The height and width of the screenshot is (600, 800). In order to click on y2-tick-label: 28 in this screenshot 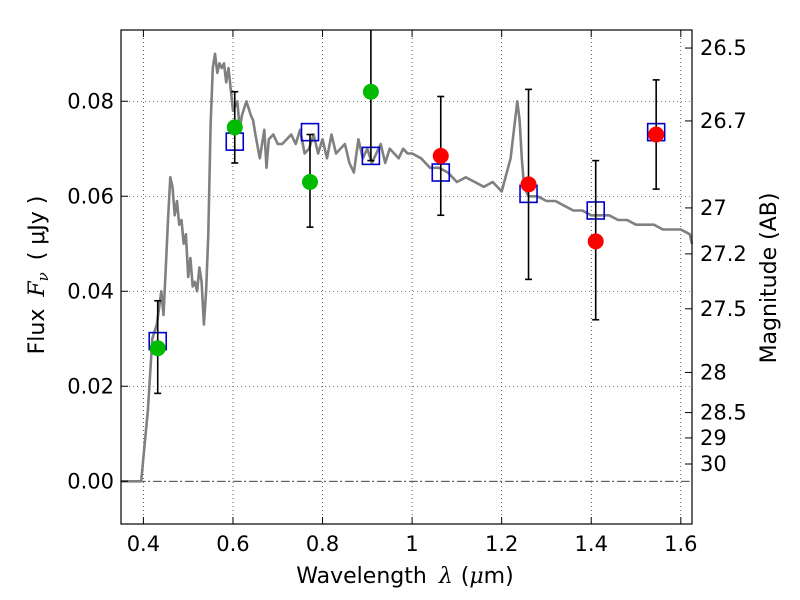, I will do `click(713, 372)`.